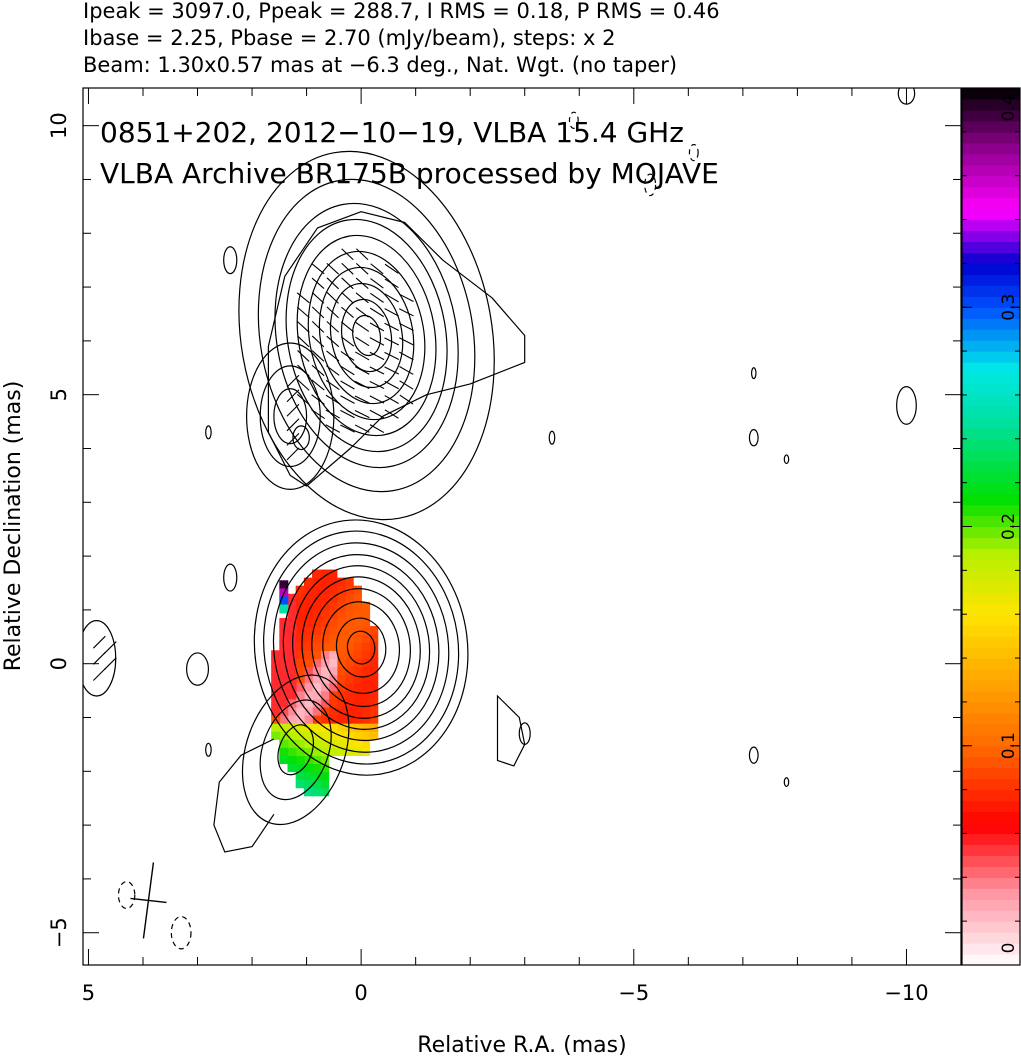  I want to click on chart-subtitle: VLBA Archive BR175B processed by MOJAVE, so click(409, 173).